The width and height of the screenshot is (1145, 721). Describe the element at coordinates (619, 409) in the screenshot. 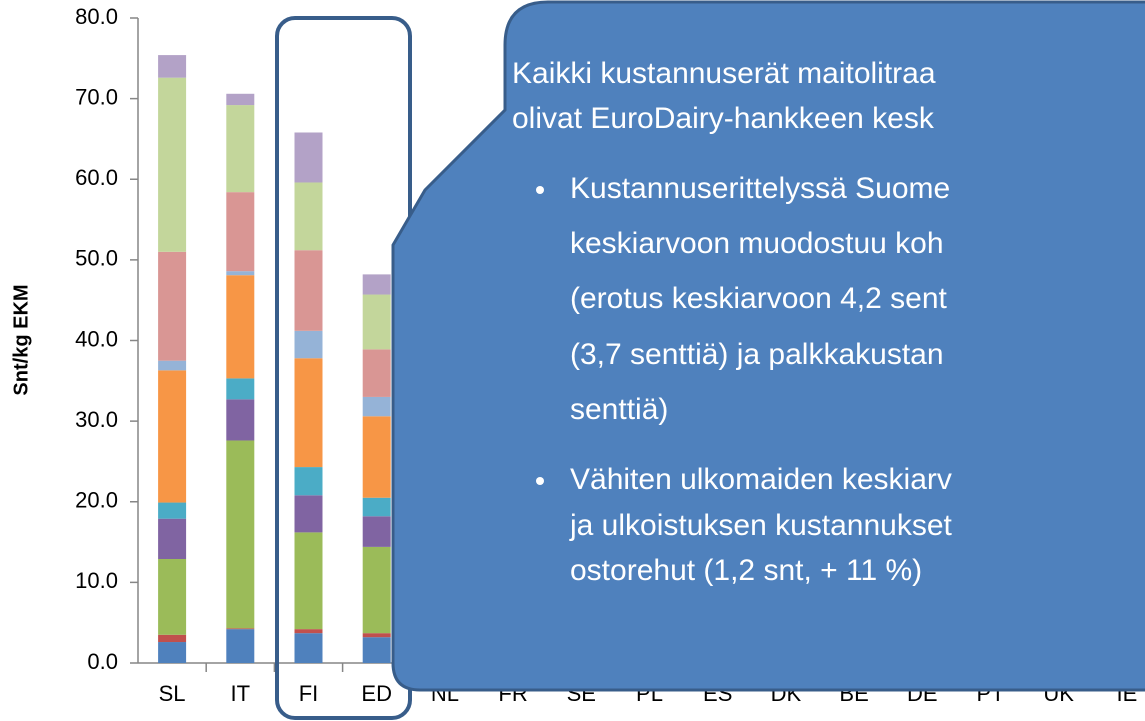

I see `callout-bullet-line: senttiä)` at that location.